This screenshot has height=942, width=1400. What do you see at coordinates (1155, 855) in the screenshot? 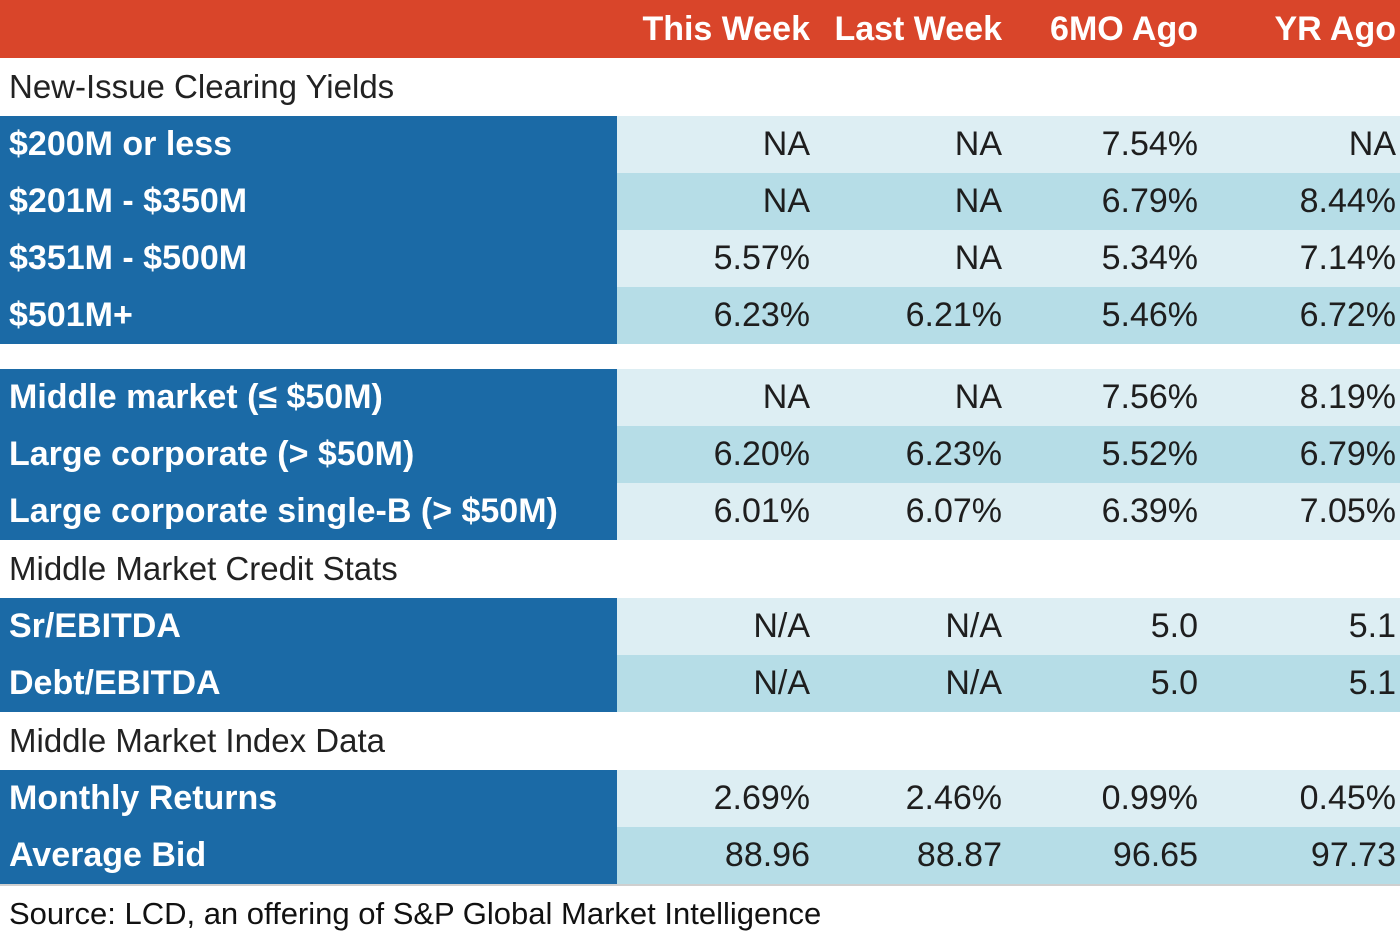
I see `value-cell: 96.65` at bounding box center [1155, 855].